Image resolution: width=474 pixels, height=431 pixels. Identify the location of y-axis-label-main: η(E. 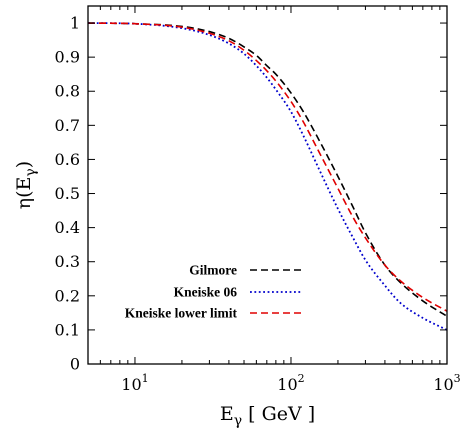
(24, 193).